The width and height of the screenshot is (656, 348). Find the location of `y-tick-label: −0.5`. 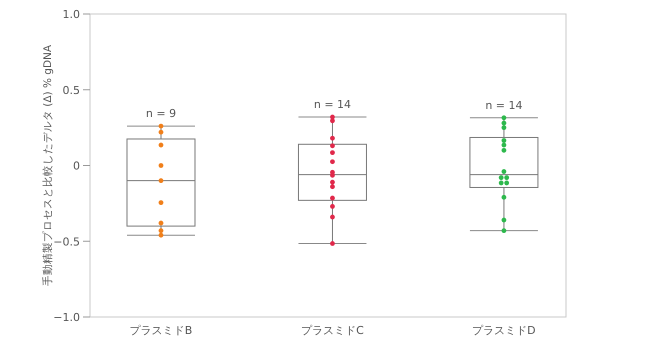

y-tick-label: −0.5 is located at coordinates (66, 241).